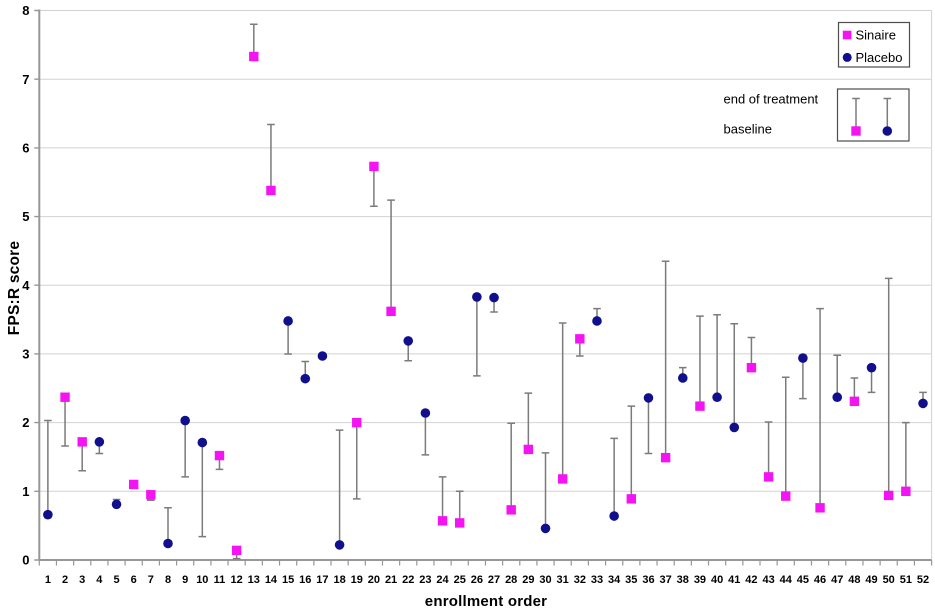  Describe the element at coordinates (666, 580) in the screenshot. I see `svg-text: 37` at that location.